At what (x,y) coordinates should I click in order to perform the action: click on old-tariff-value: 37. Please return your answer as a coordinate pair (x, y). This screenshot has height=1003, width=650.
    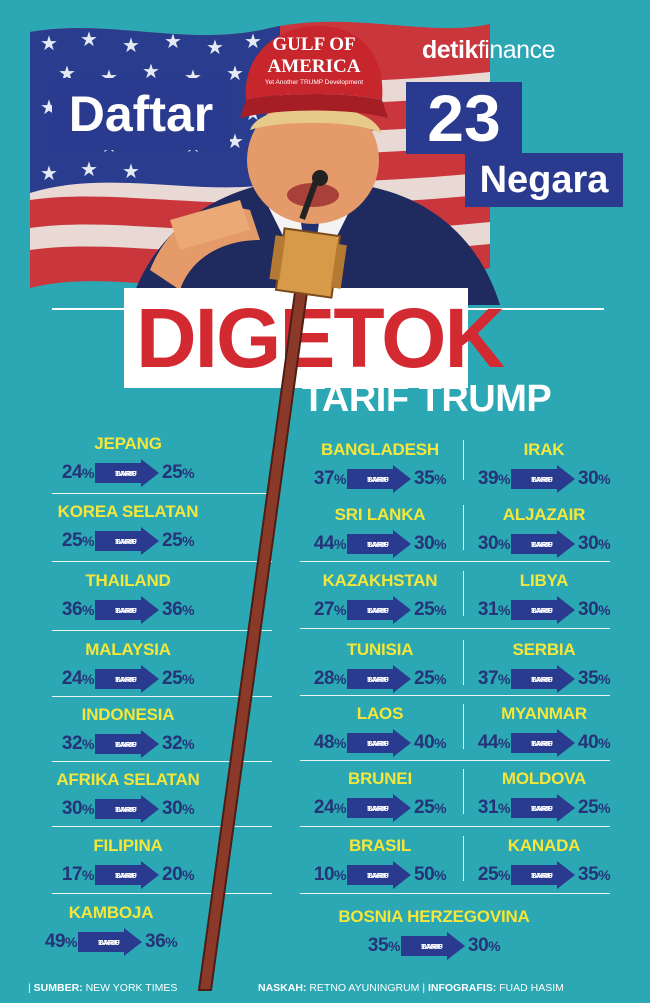
    Looking at the image, I should click on (488, 678).